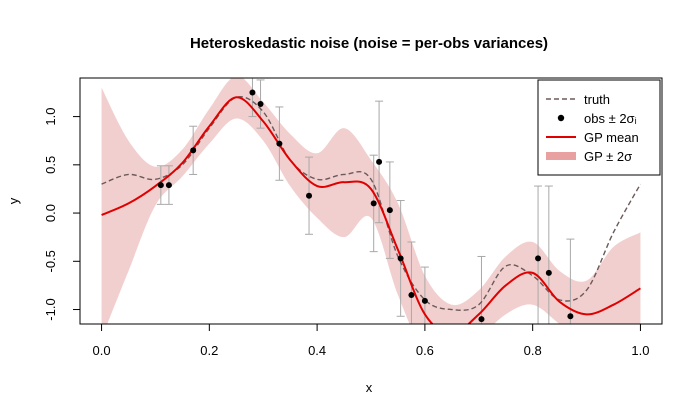  I want to click on x-tick-label: 0.8, so click(533, 350).